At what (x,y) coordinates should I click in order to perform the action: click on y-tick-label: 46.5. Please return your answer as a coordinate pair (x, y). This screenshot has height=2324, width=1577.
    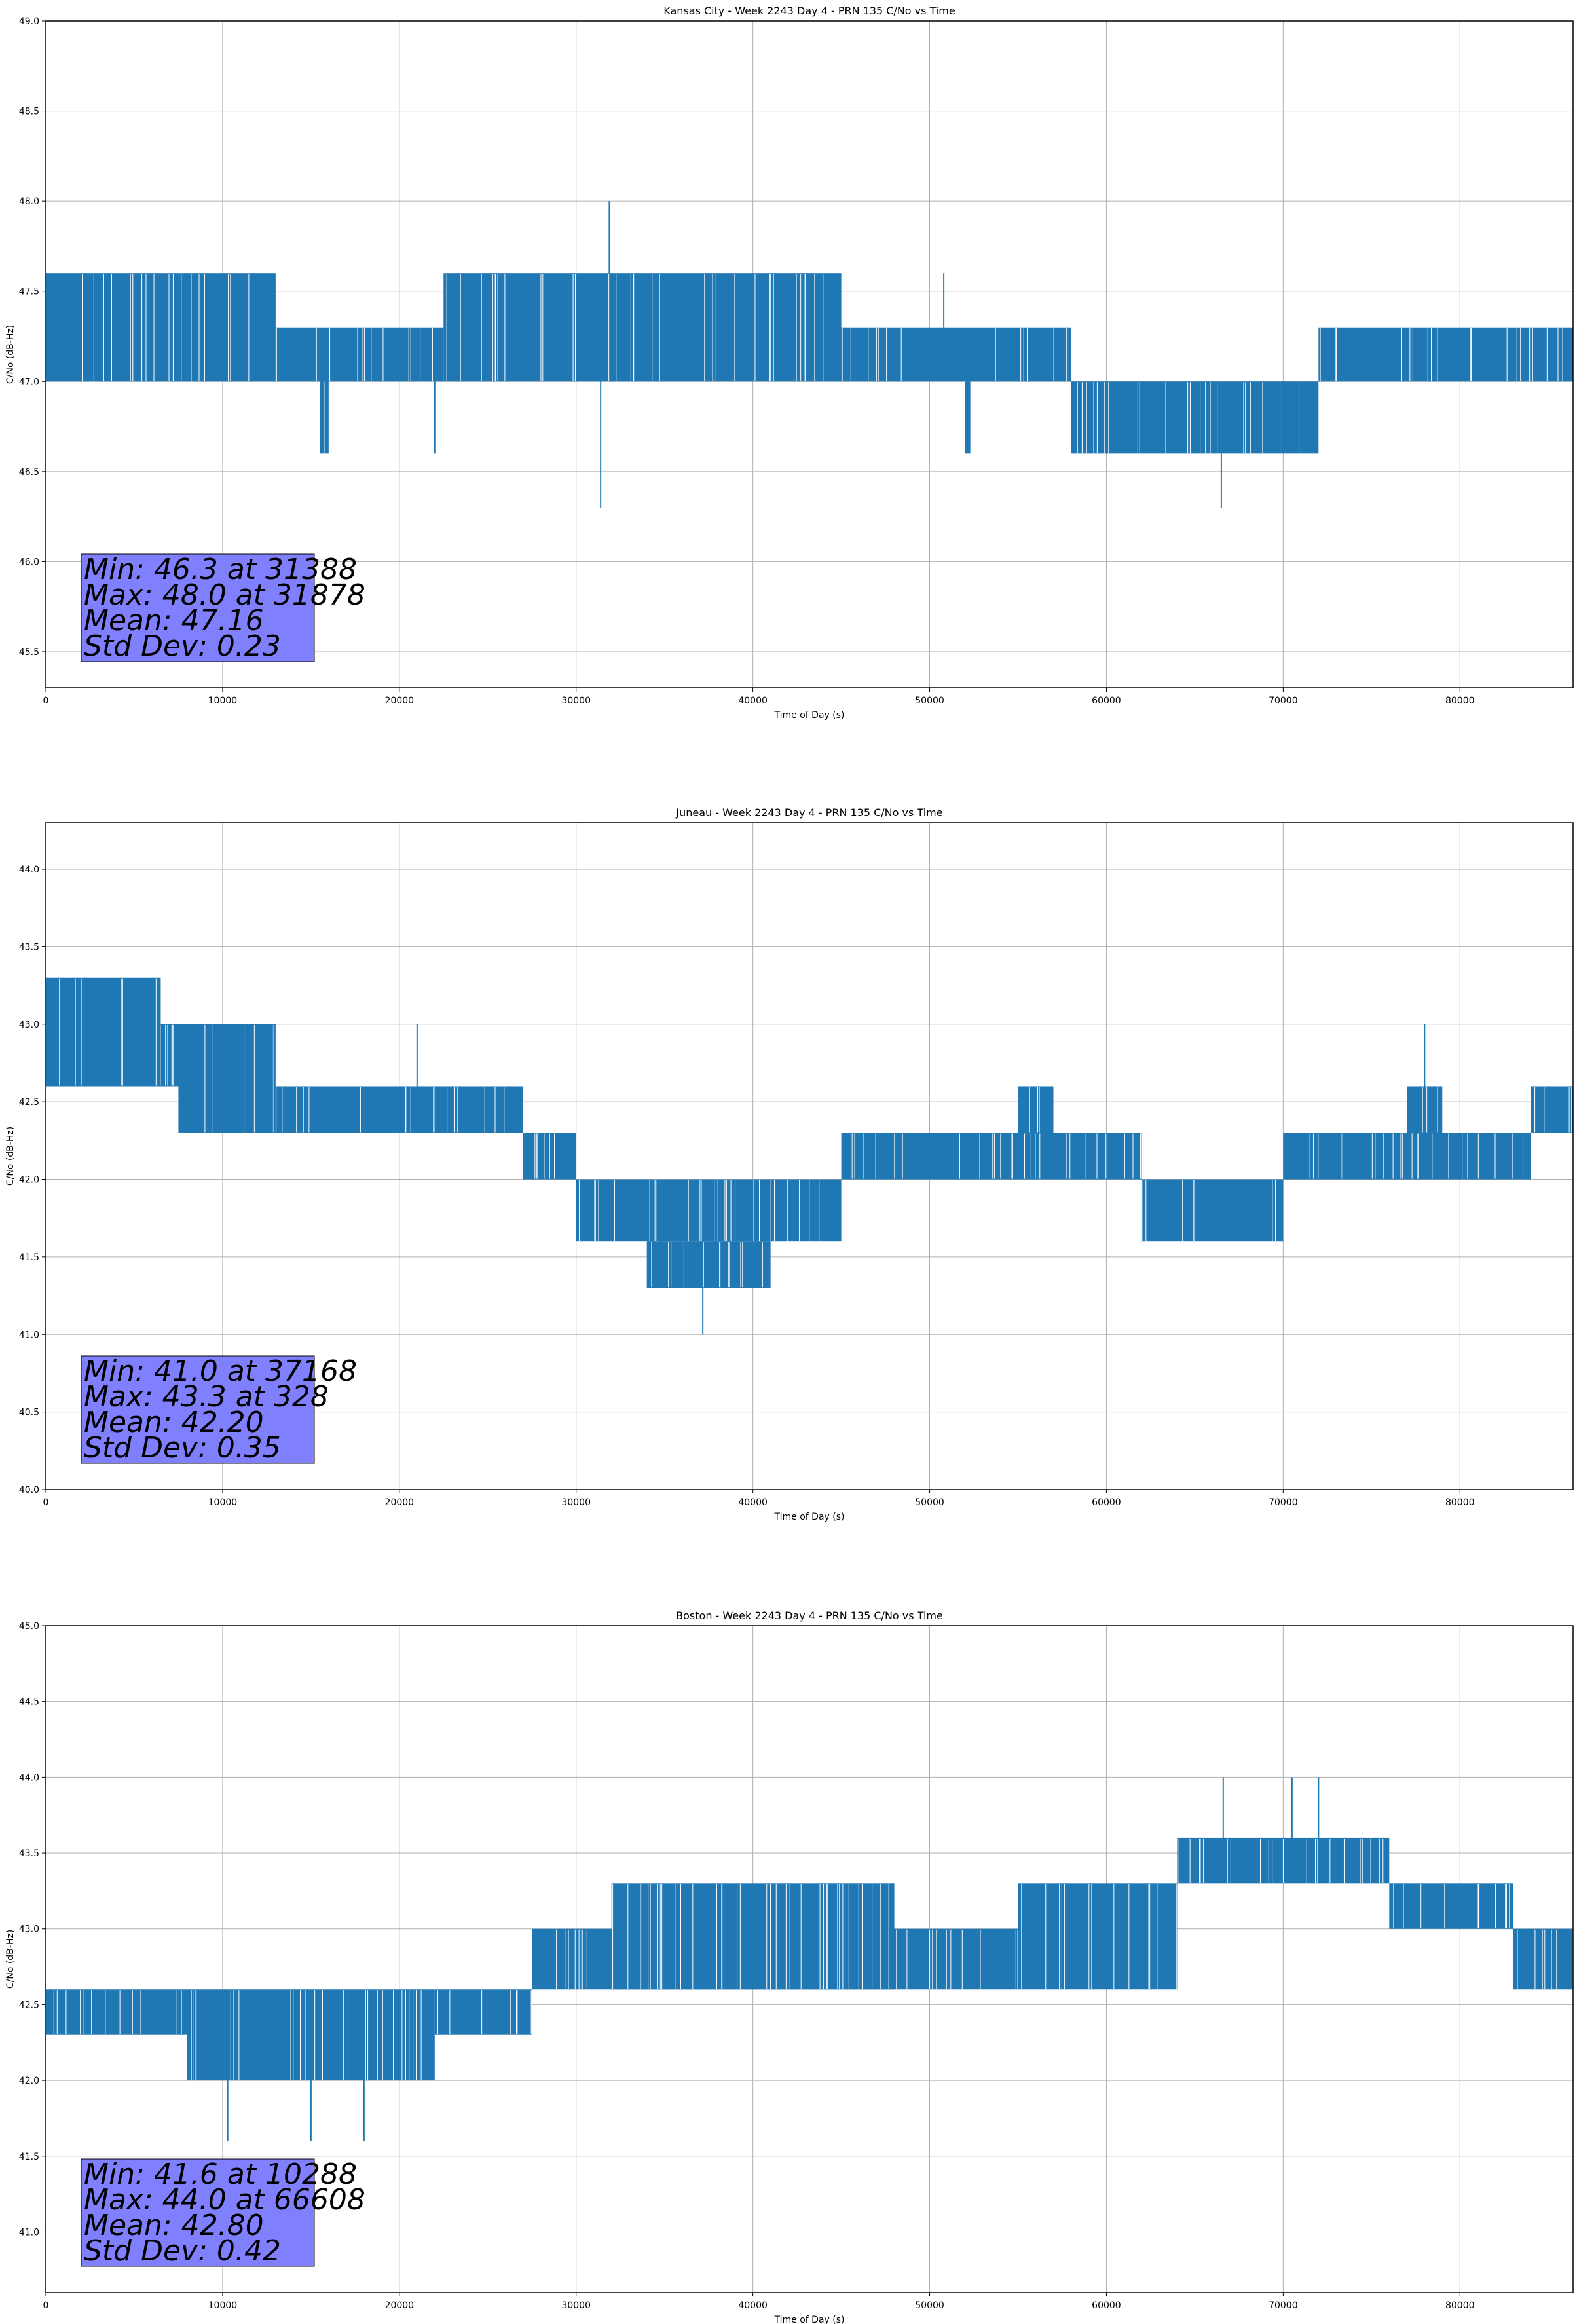
    Looking at the image, I should click on (29, 472).